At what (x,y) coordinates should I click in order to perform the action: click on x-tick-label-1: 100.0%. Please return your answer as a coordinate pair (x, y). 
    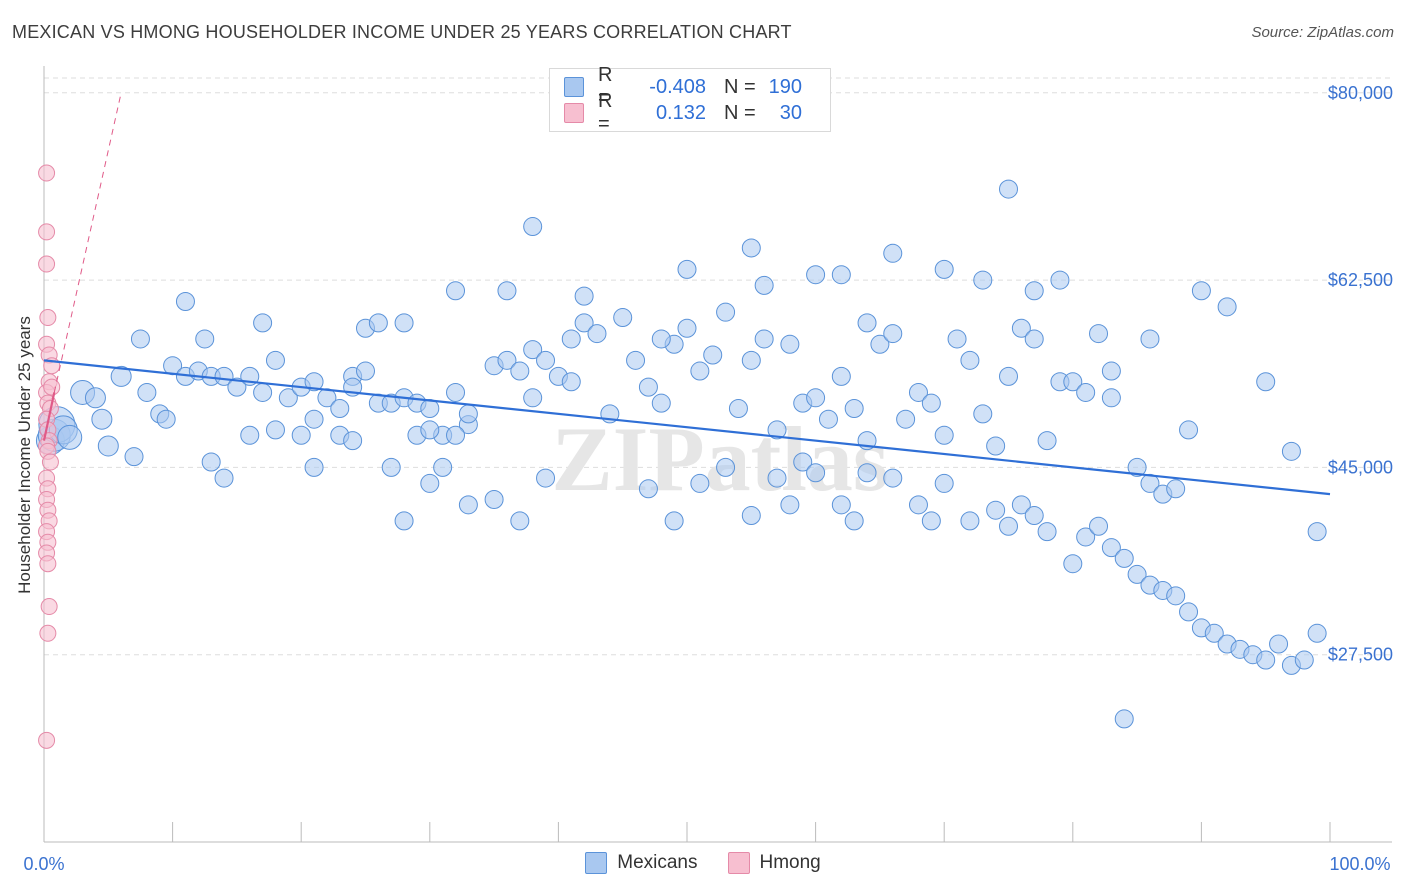
    Looking at the image, I should click on (1359, 864).